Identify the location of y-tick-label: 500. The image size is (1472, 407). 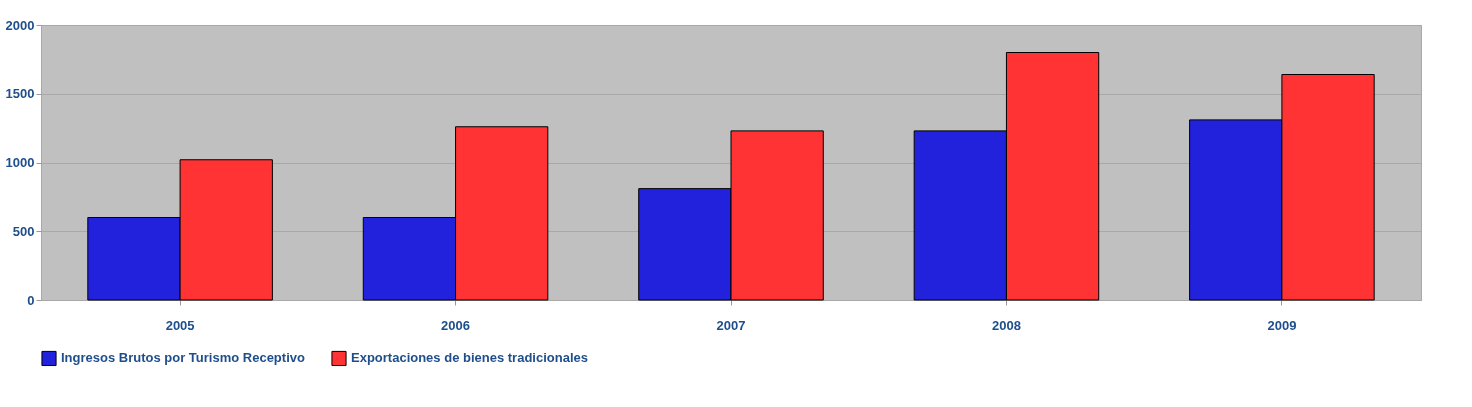
(23, 231).